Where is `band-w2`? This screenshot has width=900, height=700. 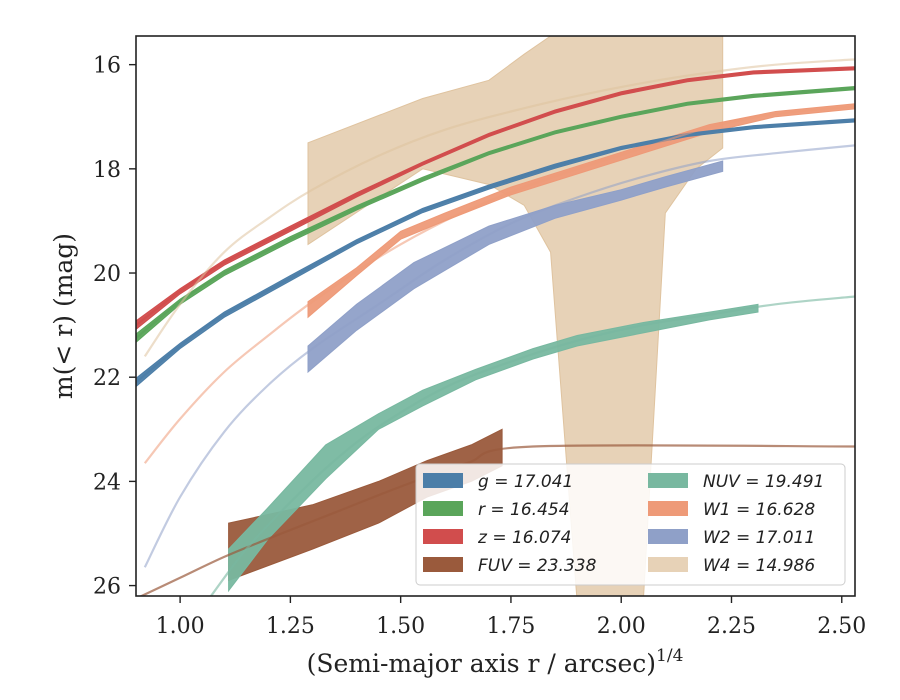 band-w2 is located at coordinates (515, 267).